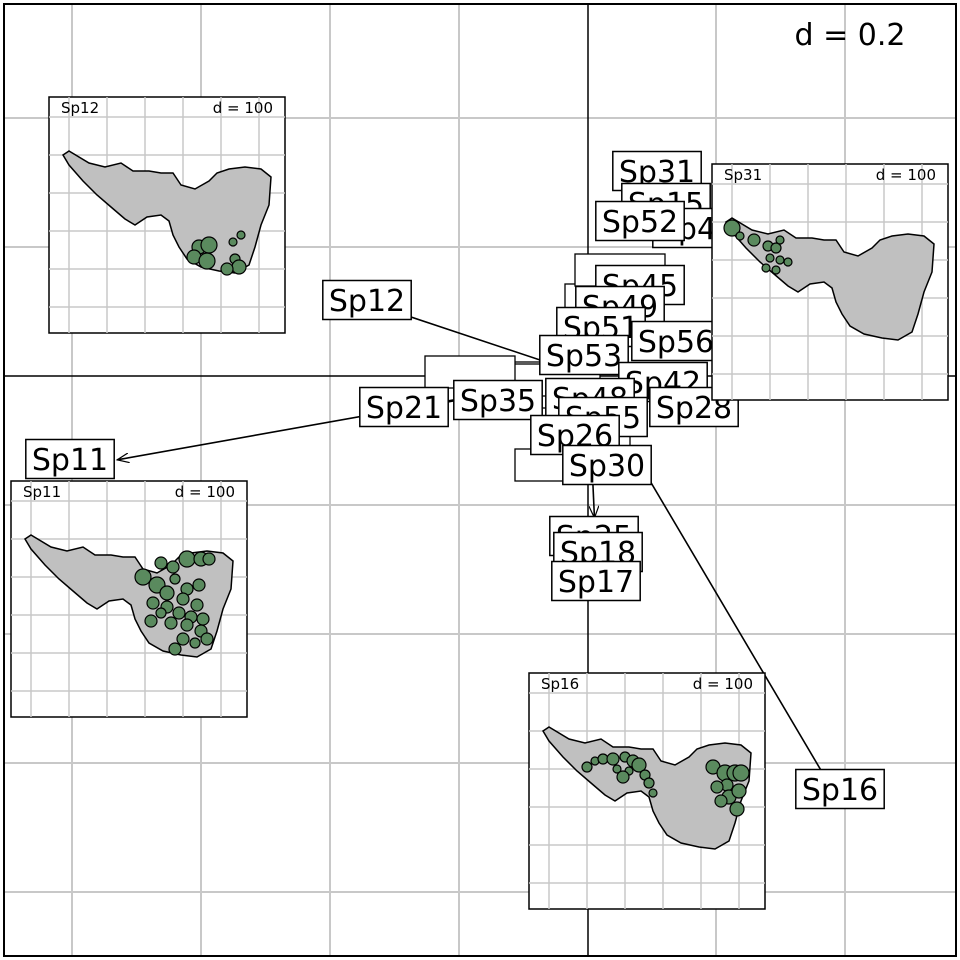  Describe the element at coordinates (80, 108) in the screenshot. I see `inset-label: Sp12` at that location.